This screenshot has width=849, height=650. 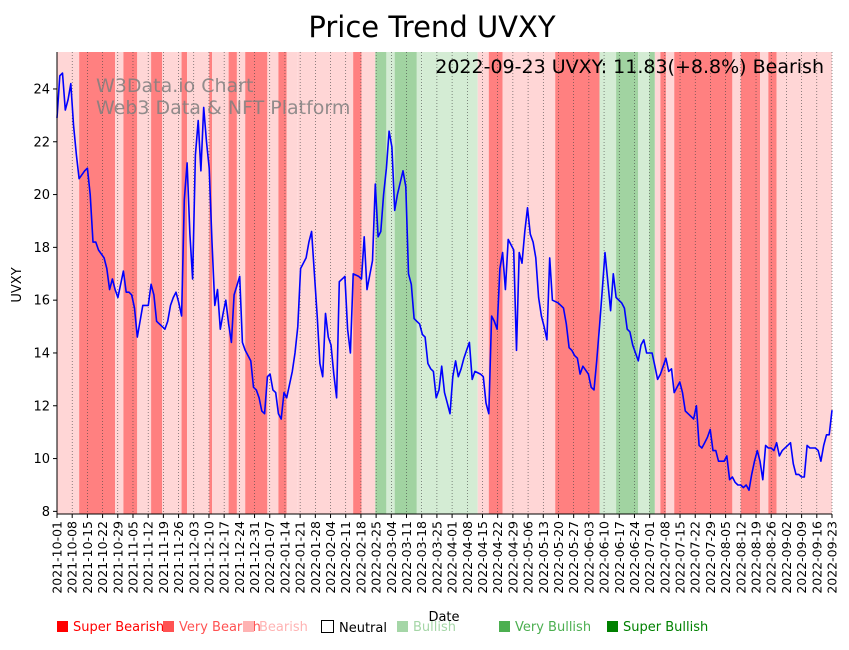 What do you see at coordinates (284, 557) in the screenshot?
I see `x-tick-label: 2022-01-14` at bounding box center [284, 557].